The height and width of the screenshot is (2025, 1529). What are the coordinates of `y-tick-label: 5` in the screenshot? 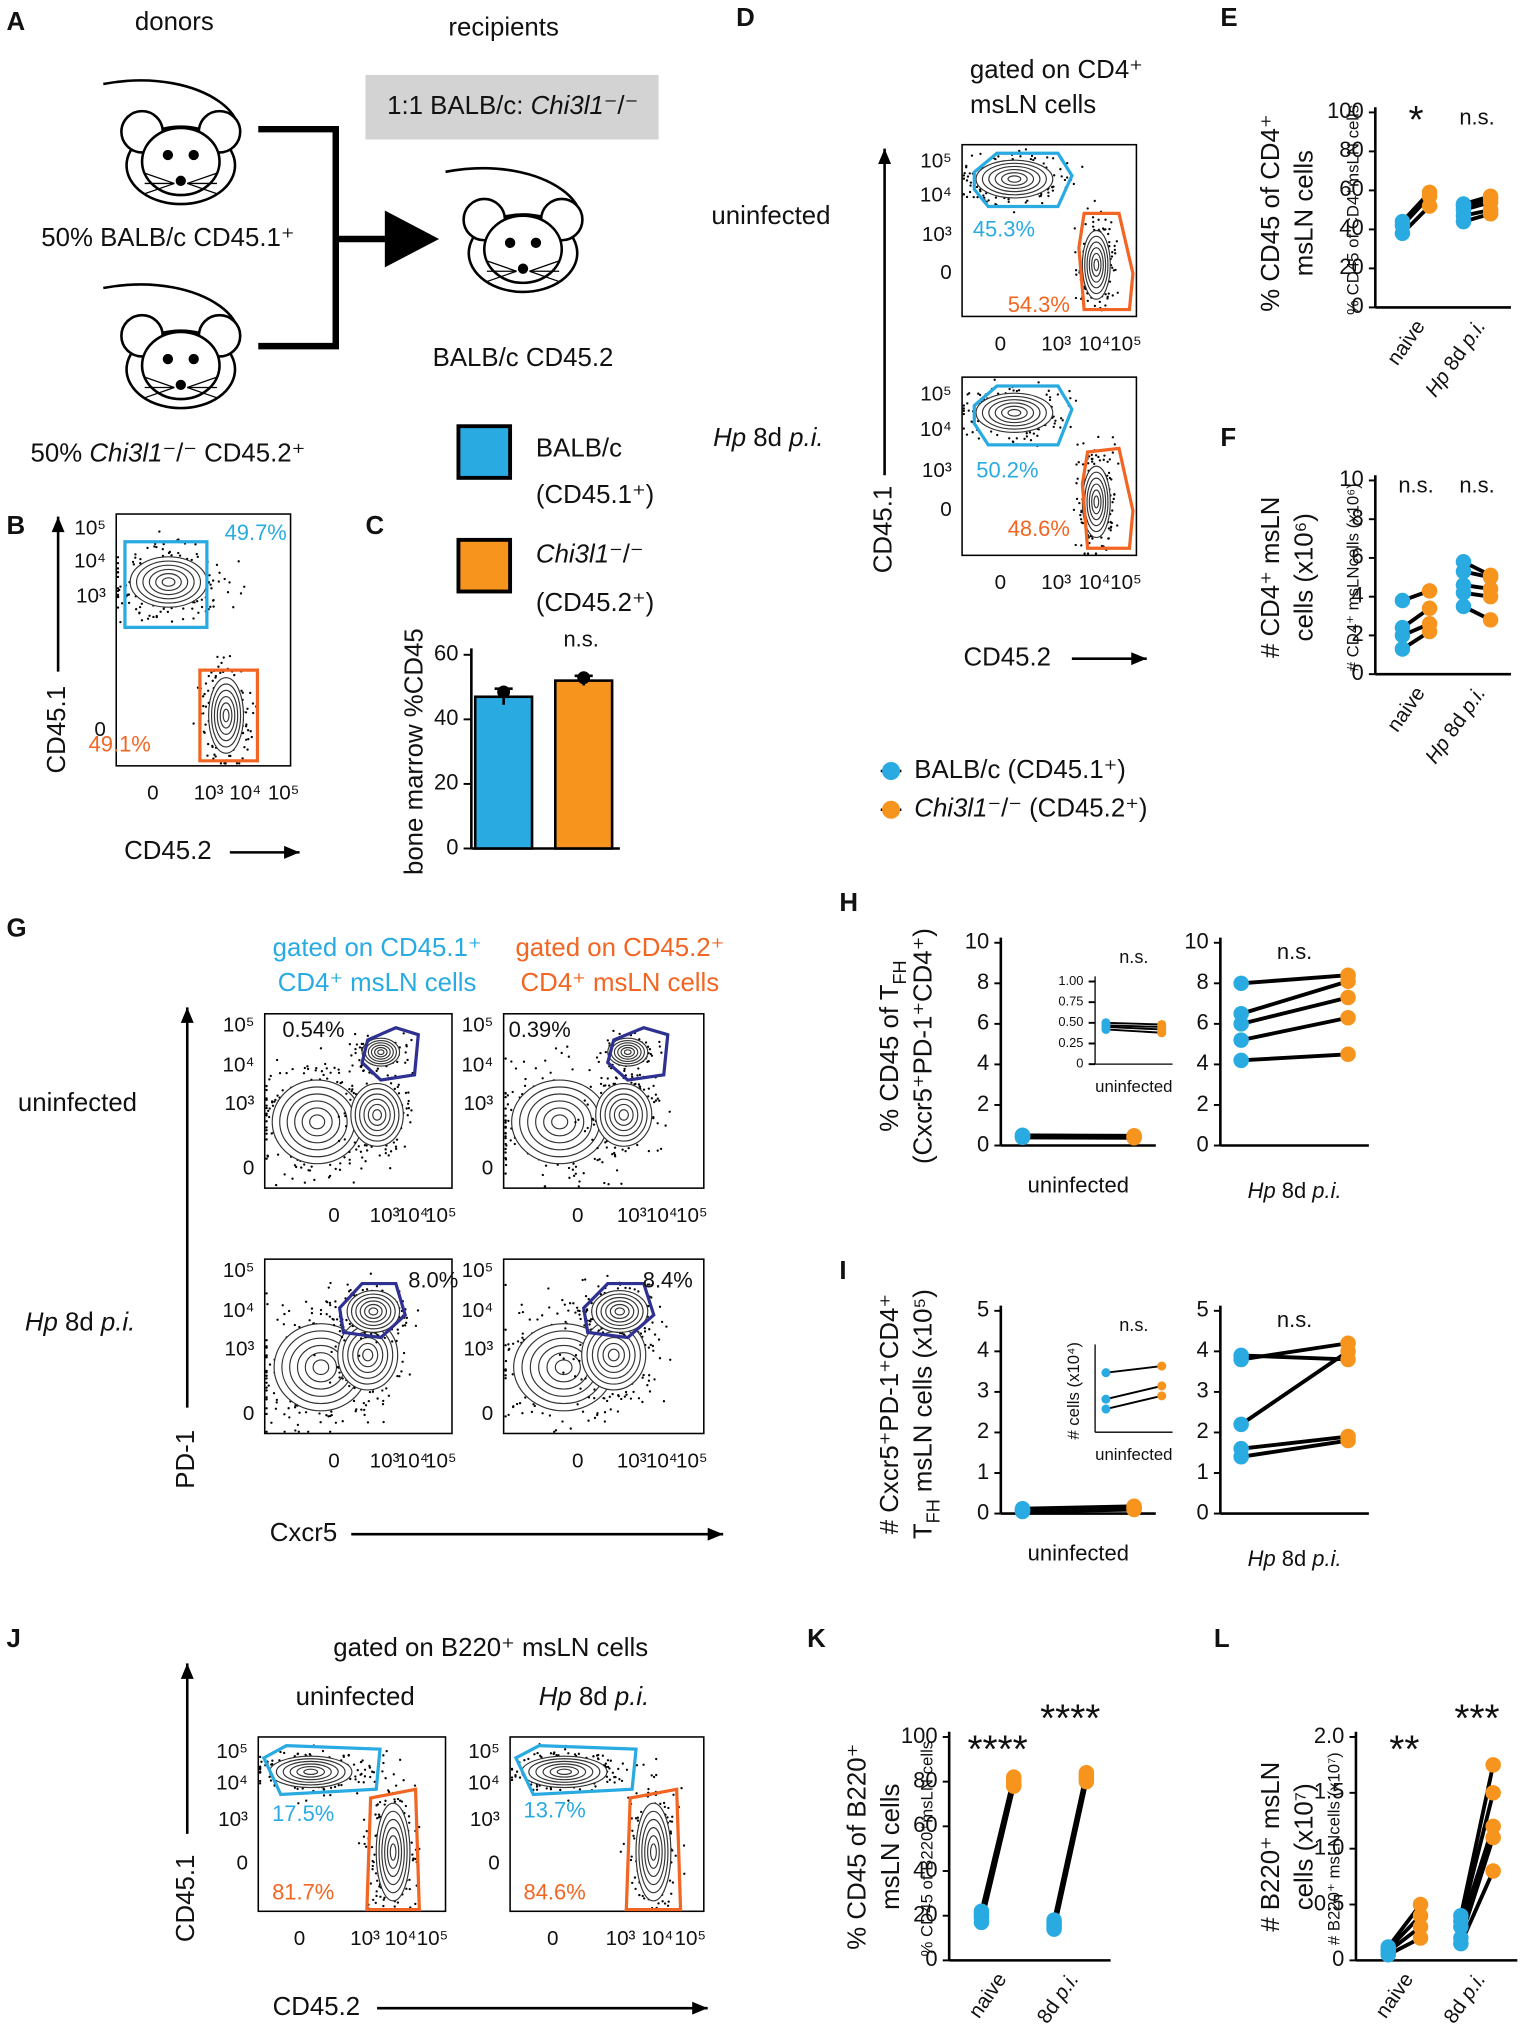 It's located at (983, 1309).